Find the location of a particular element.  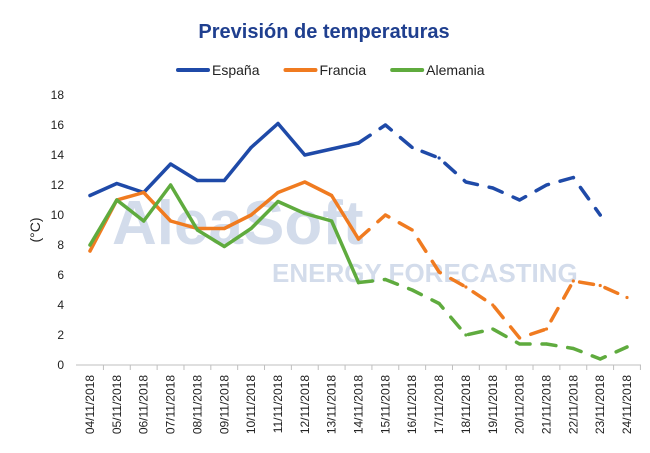

legend-label: Alemania is located at coordinates (455, 70).